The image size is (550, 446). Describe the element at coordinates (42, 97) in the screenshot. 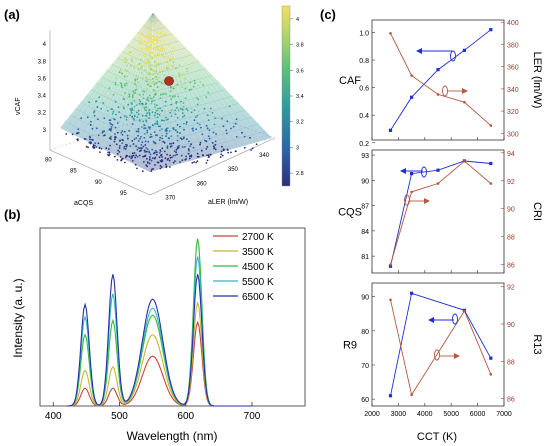

I see `z-tick-label: 3.4` at that location.